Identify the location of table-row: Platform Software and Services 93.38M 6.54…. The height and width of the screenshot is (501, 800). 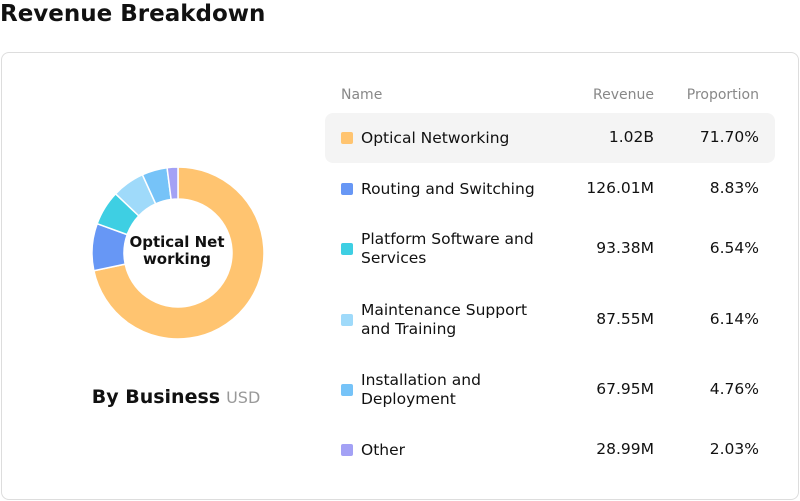
(550, 249).